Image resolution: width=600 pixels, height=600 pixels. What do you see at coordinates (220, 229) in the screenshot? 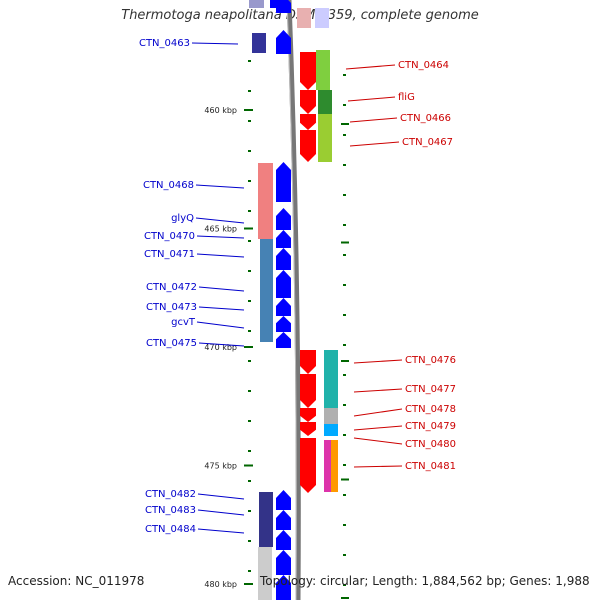
I see `kbp-label: 465 kbp` at bounding box center [220, 229].